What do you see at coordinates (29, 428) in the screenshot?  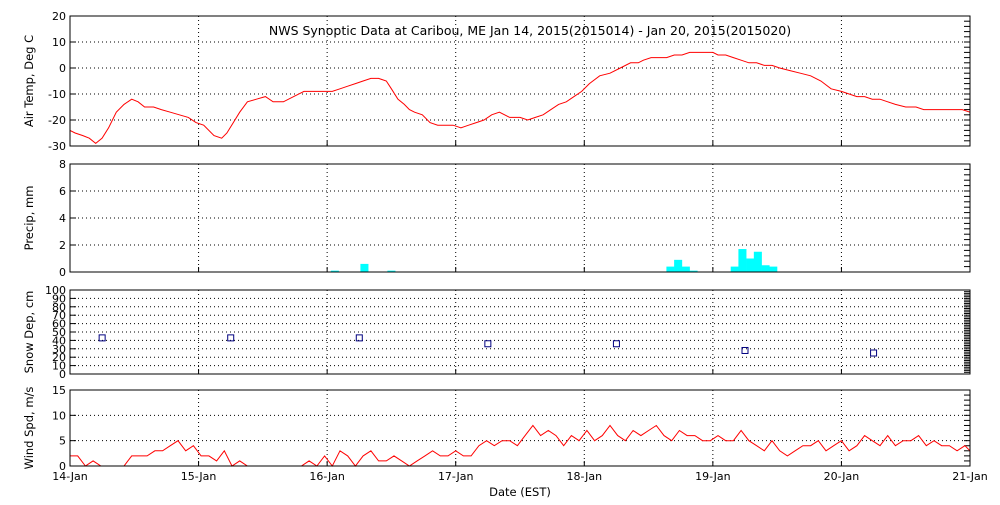 I see `y-axis-title: Wind Spd, m/s` at bounding box center [29, 428].